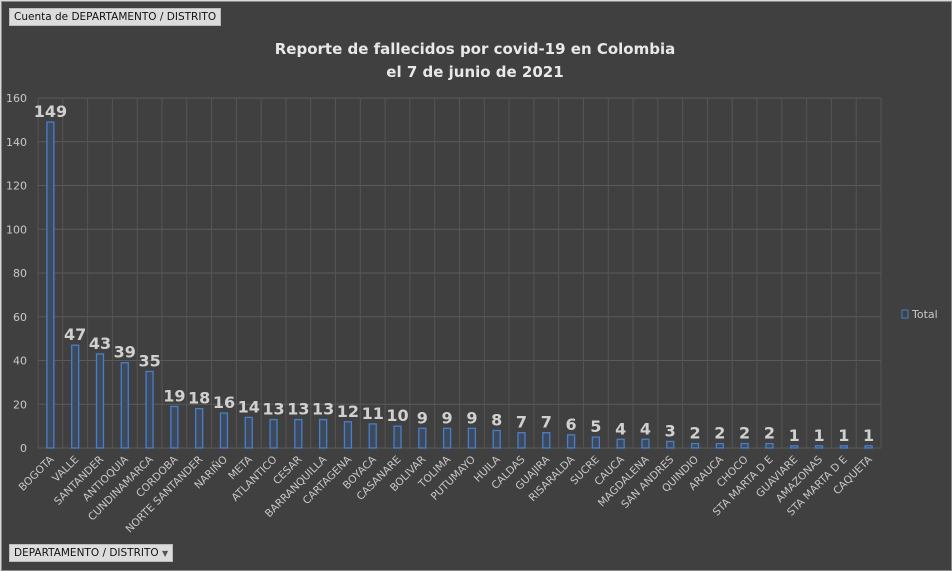 The height and width of the screenshot is (571, 952). Describe the element at coordinates (496, 420) in the screenshot. I see `data-label: 8` at that location.